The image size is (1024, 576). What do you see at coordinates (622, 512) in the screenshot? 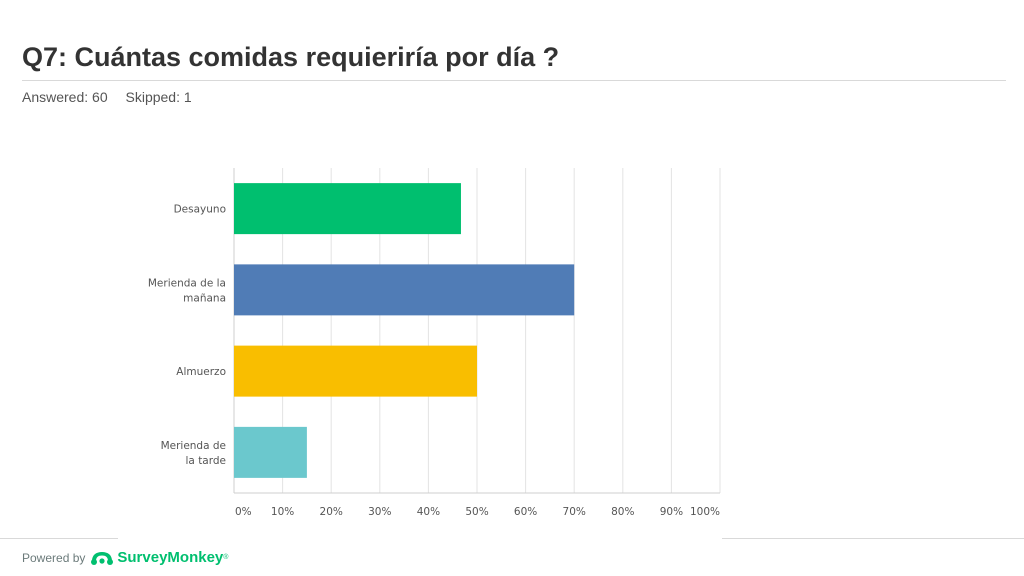
I see `x-tick-label: 80%` at bounding box center [622, 512].